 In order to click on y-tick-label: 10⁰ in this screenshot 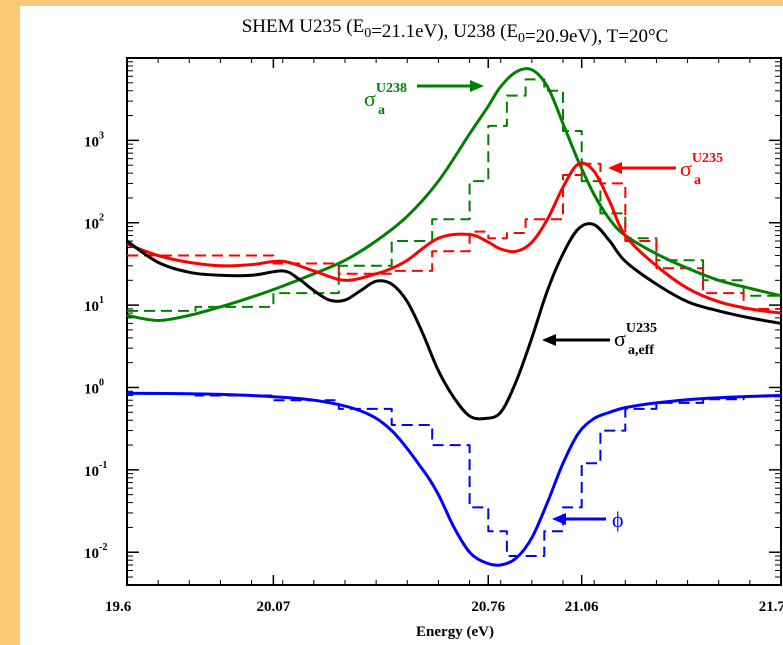, I will do `click(94, 387)`.